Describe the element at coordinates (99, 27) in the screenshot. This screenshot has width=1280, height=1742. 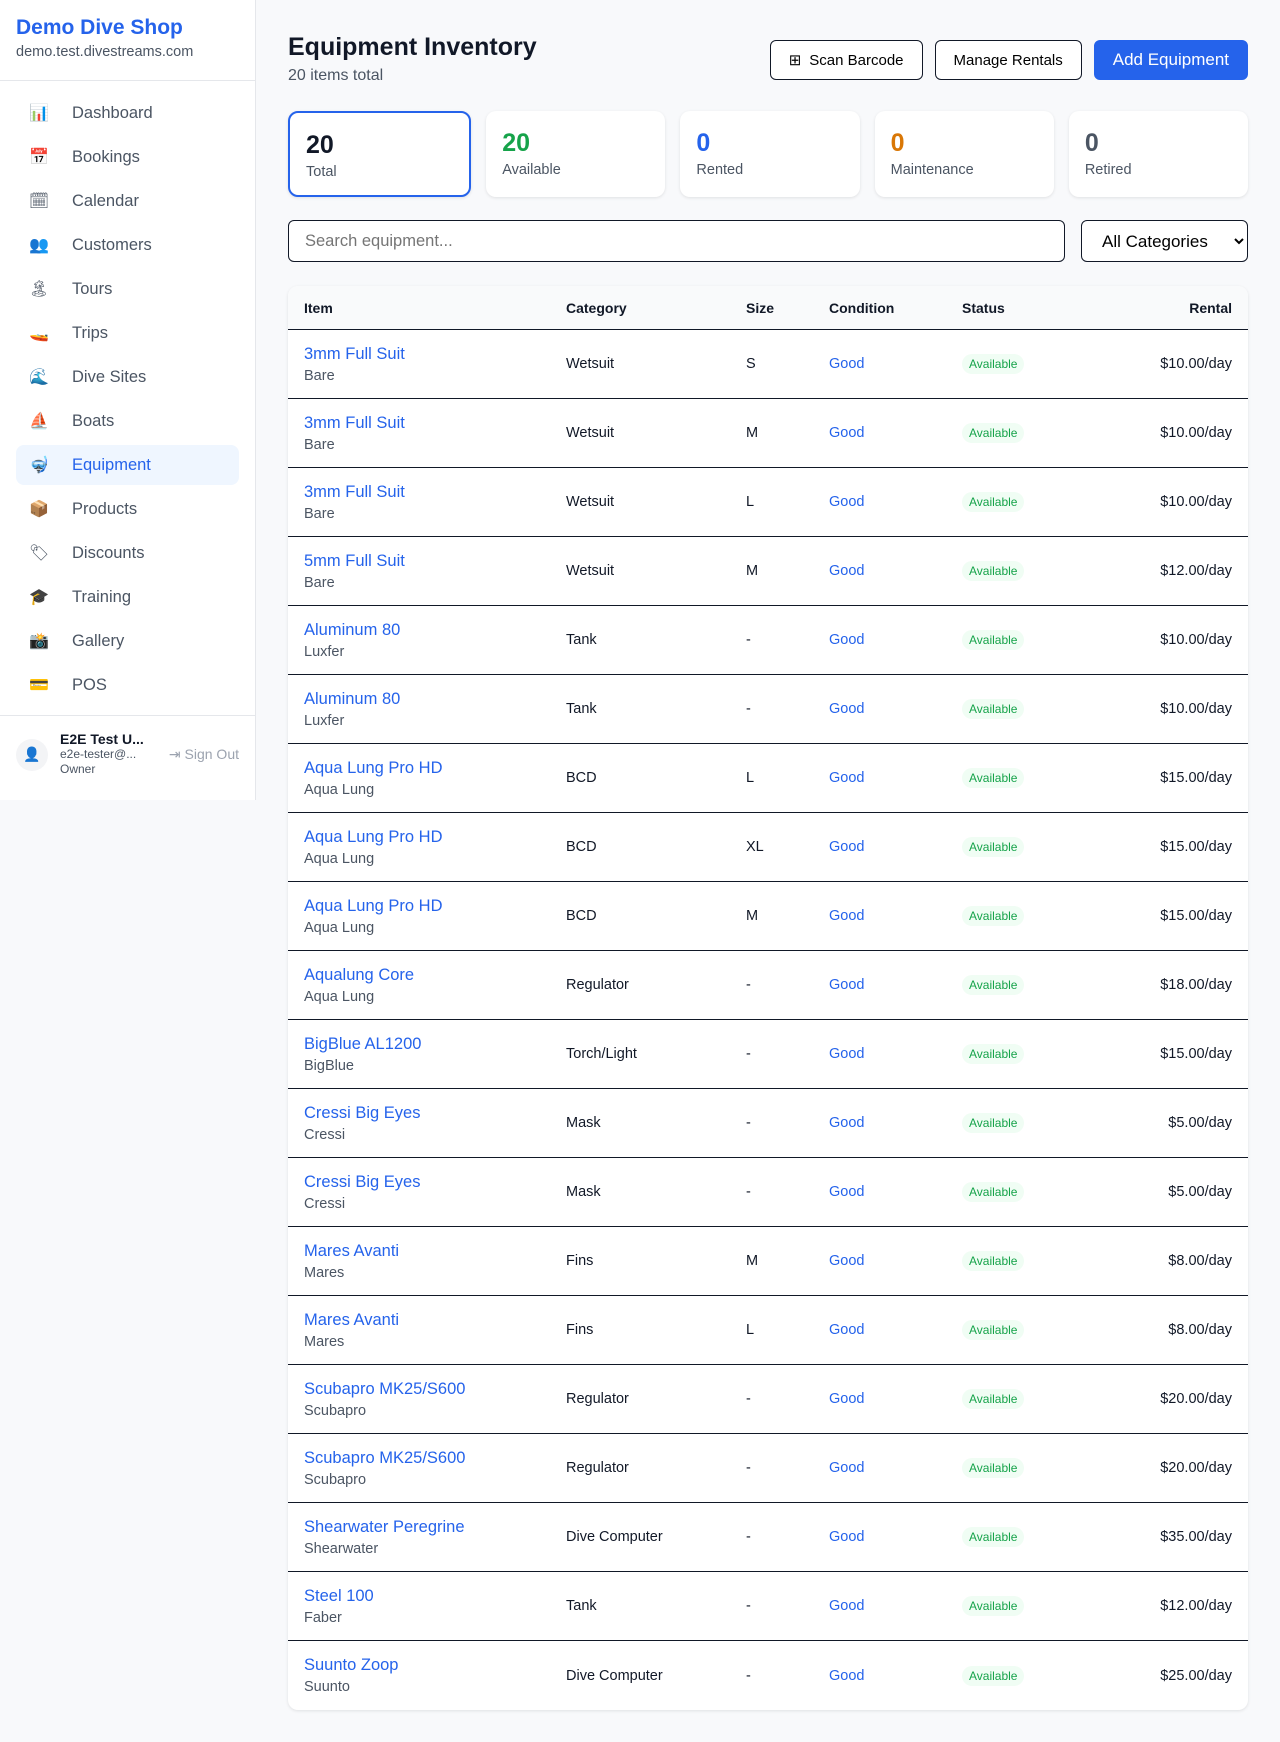
I see `shop-name: Demo Dive Shop` at that location.